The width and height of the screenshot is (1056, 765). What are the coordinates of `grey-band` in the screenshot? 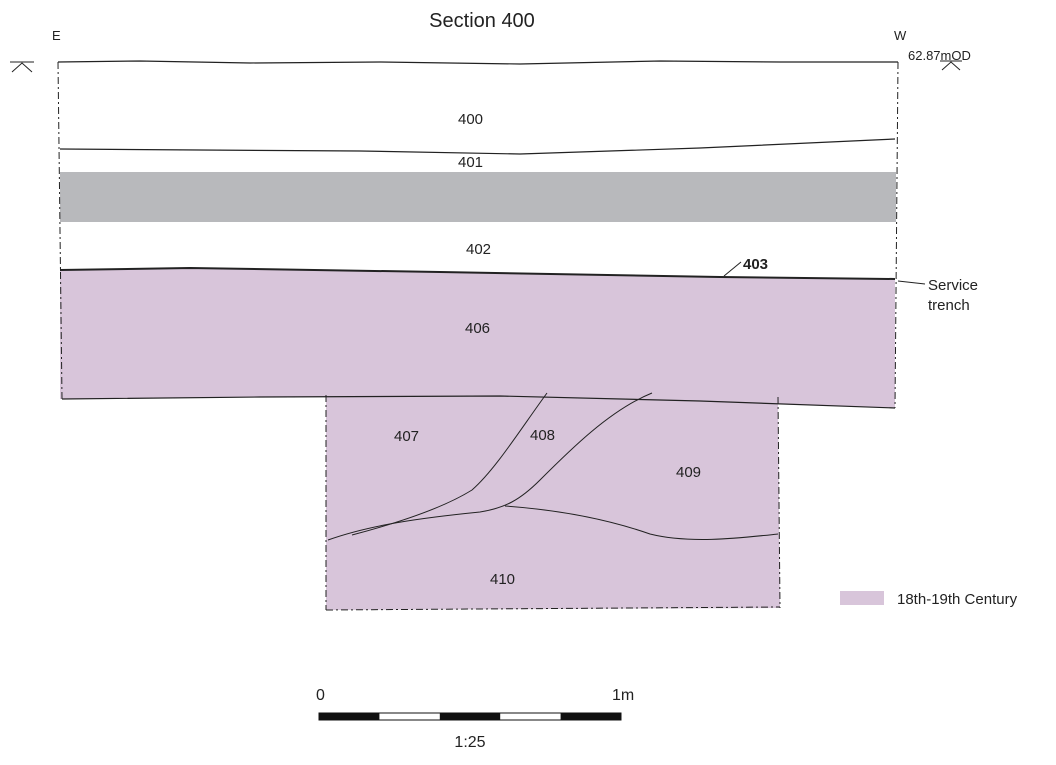 It's located at (478, 197).